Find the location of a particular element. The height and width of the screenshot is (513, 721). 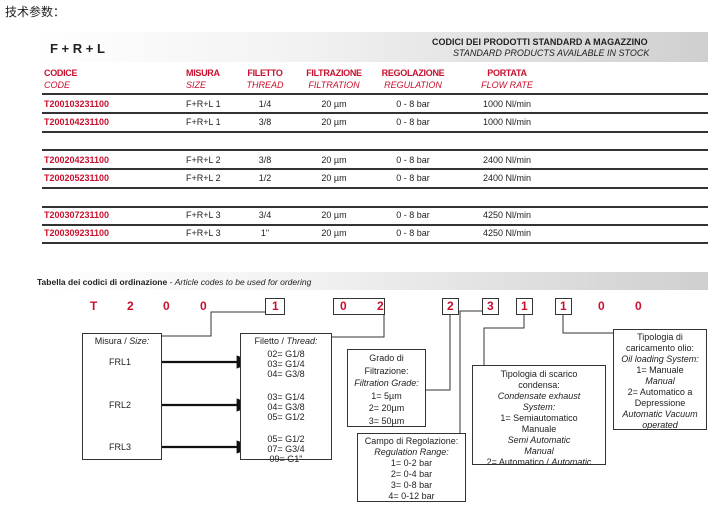

oil-label: Tipologia di is located at coordinates (660, 337).